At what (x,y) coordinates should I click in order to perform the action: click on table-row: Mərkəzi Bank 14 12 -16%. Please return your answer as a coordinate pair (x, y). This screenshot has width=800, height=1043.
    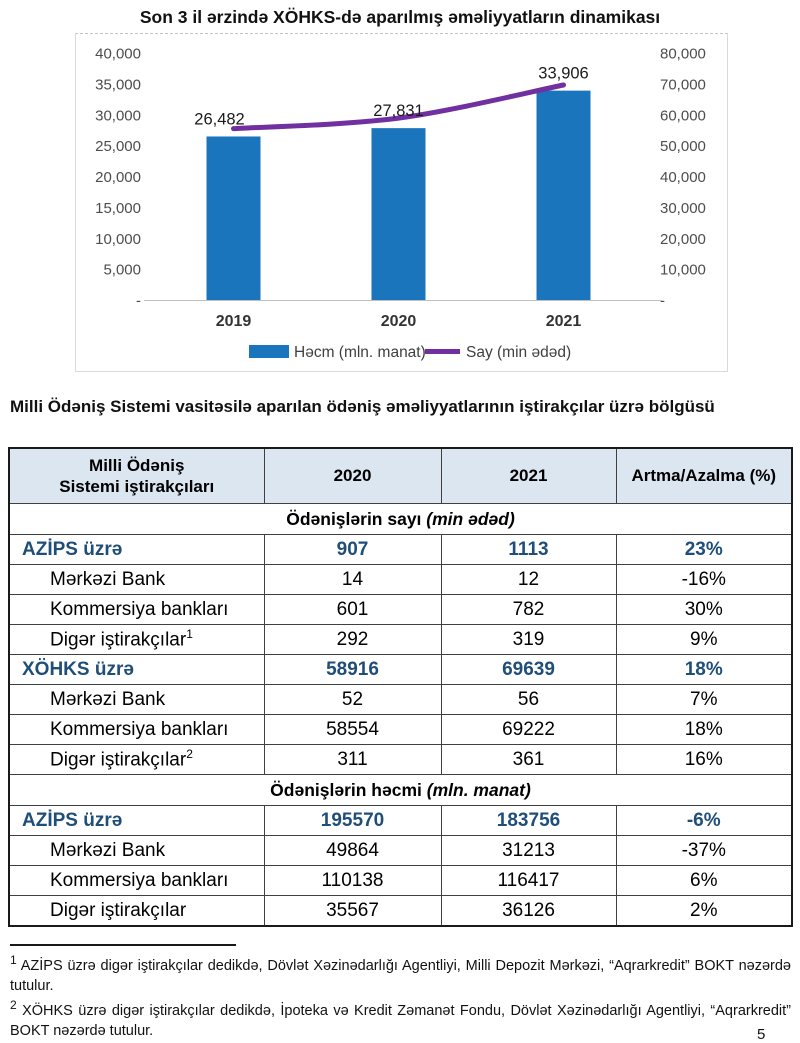
    Looking at the image, I should click on (400, 579).